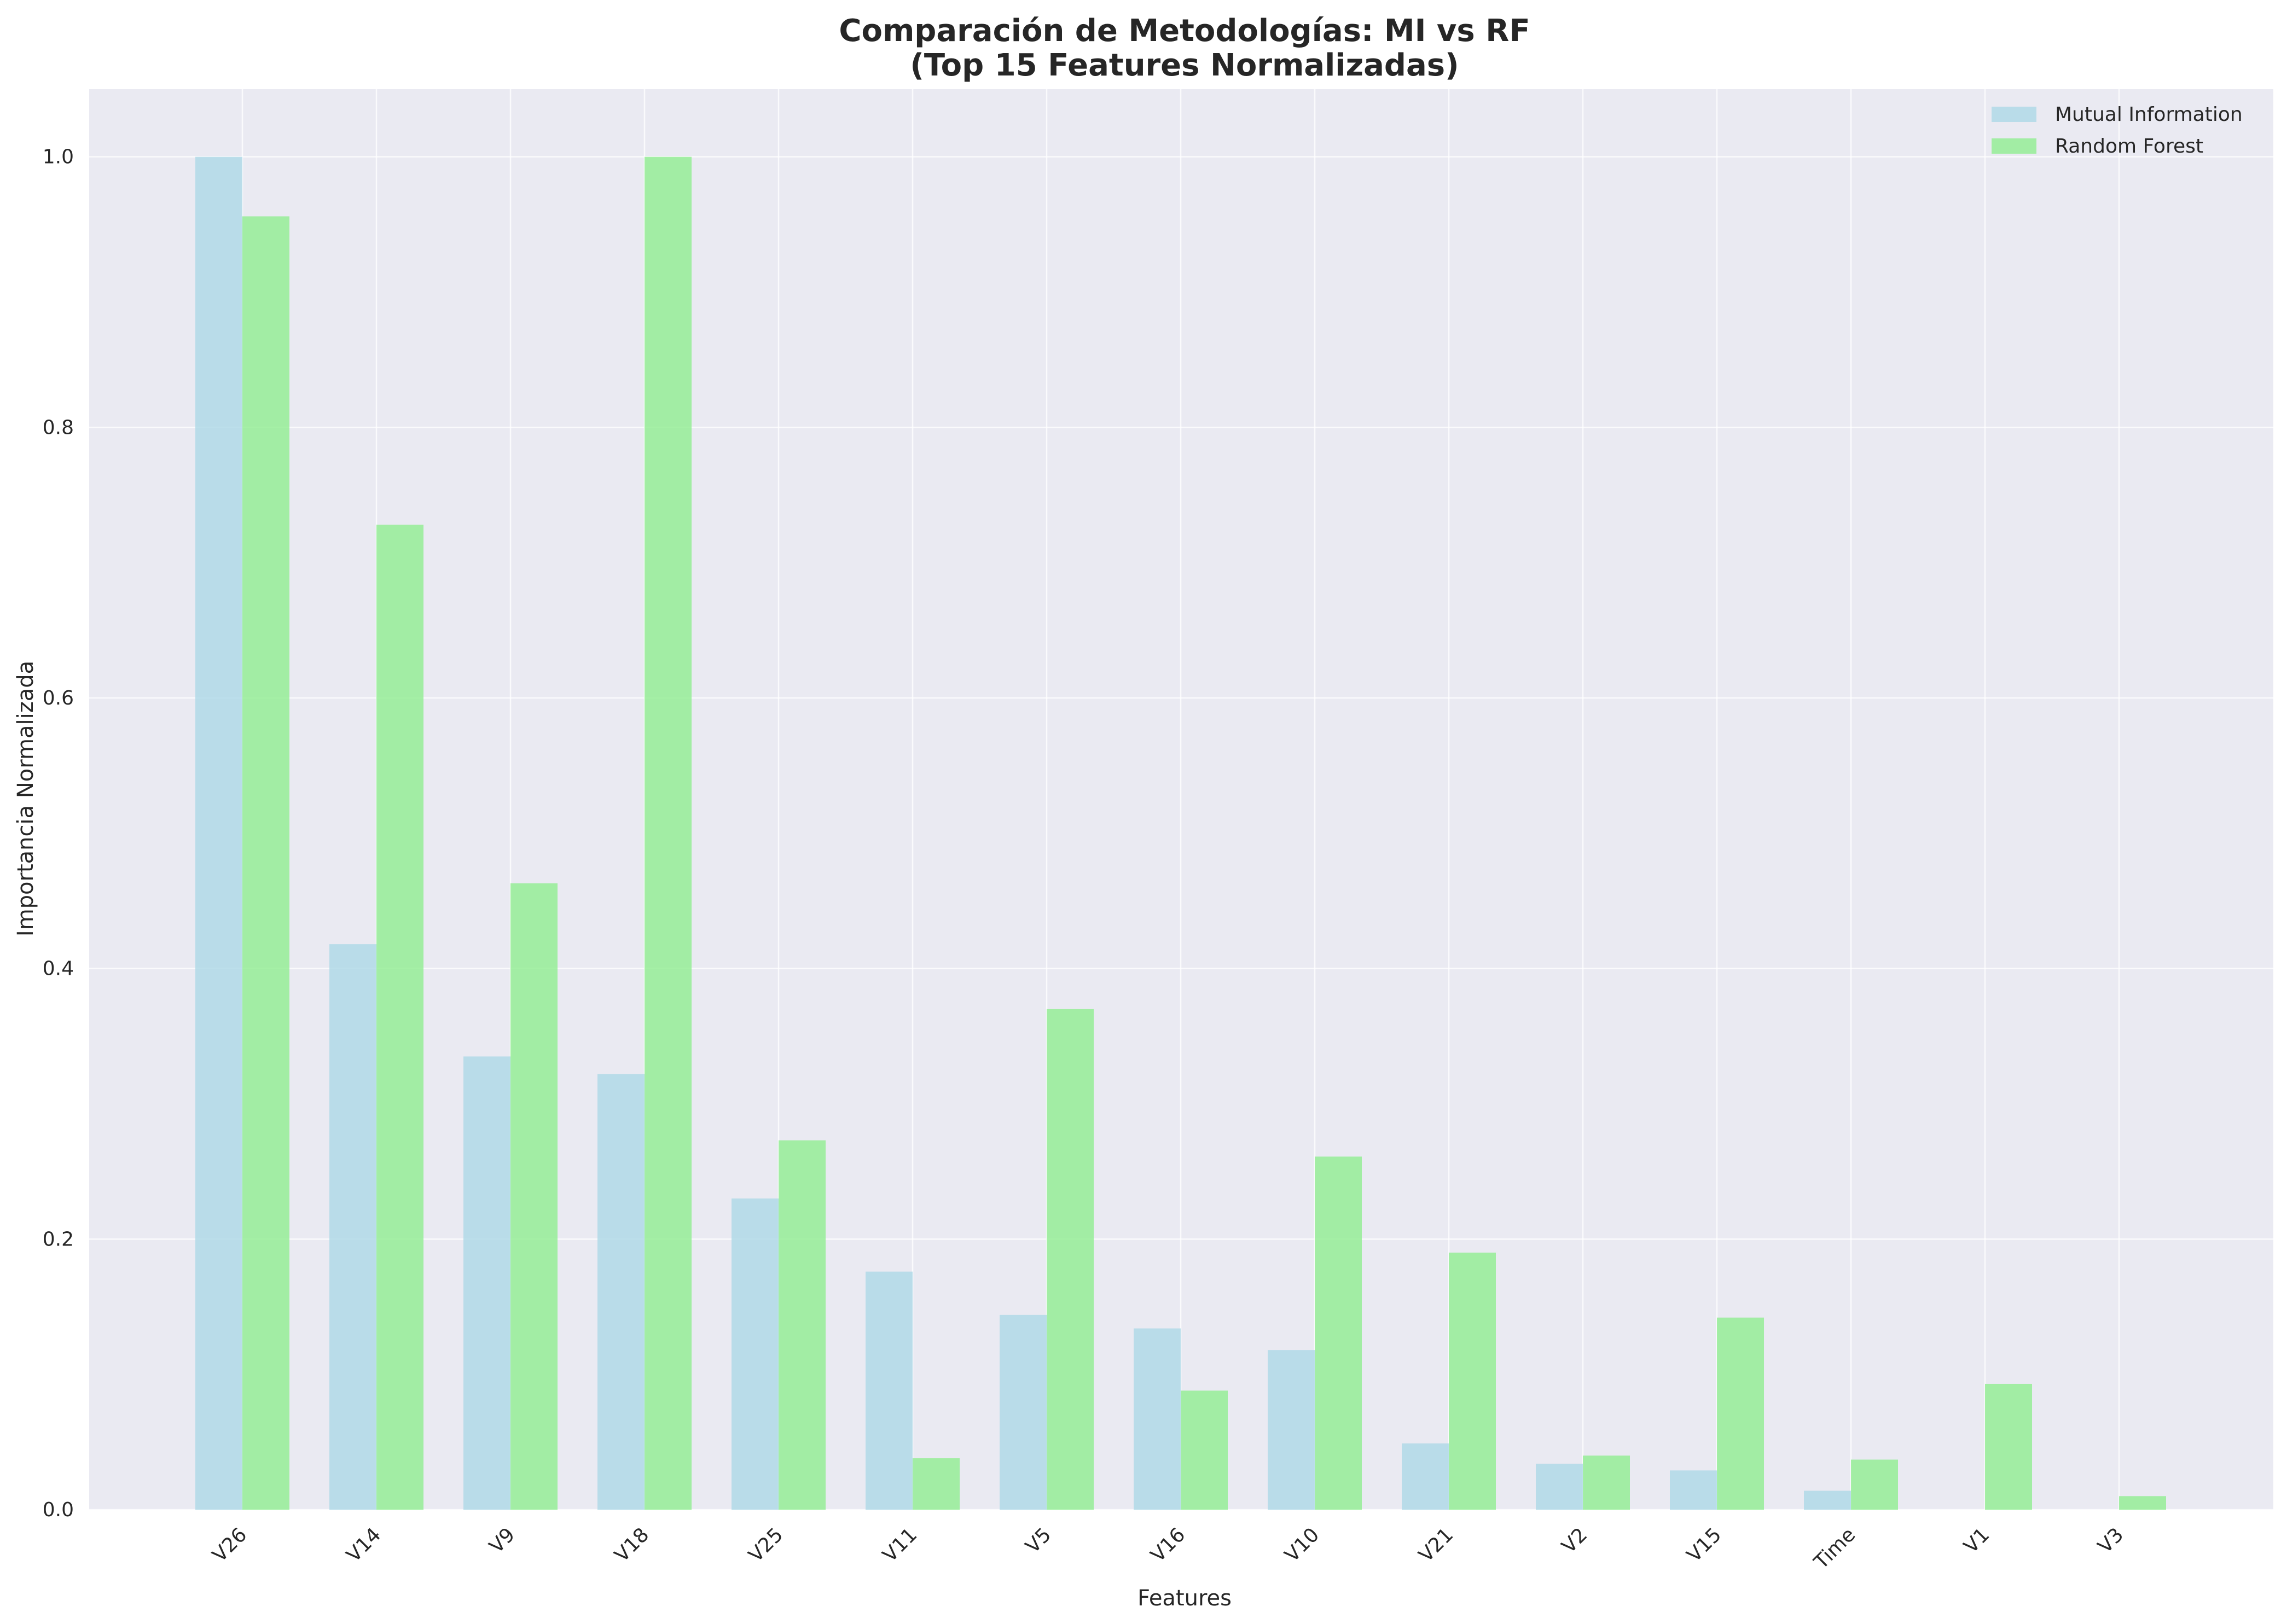 The width and height of the screenshot is (2281, 1624). Describe the element at coordinates (2008, 1446) in the screenshot. I see `bar-random-forest-v1` at that location.